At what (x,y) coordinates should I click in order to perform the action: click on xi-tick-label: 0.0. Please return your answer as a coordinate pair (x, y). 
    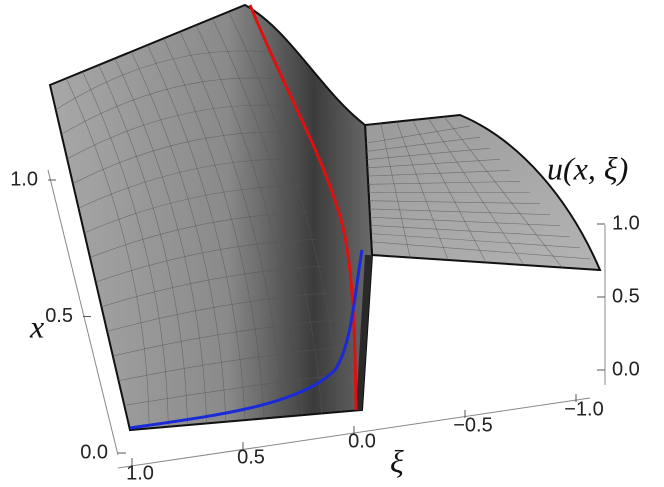
    Looking at the image, I should click on (362, 441).